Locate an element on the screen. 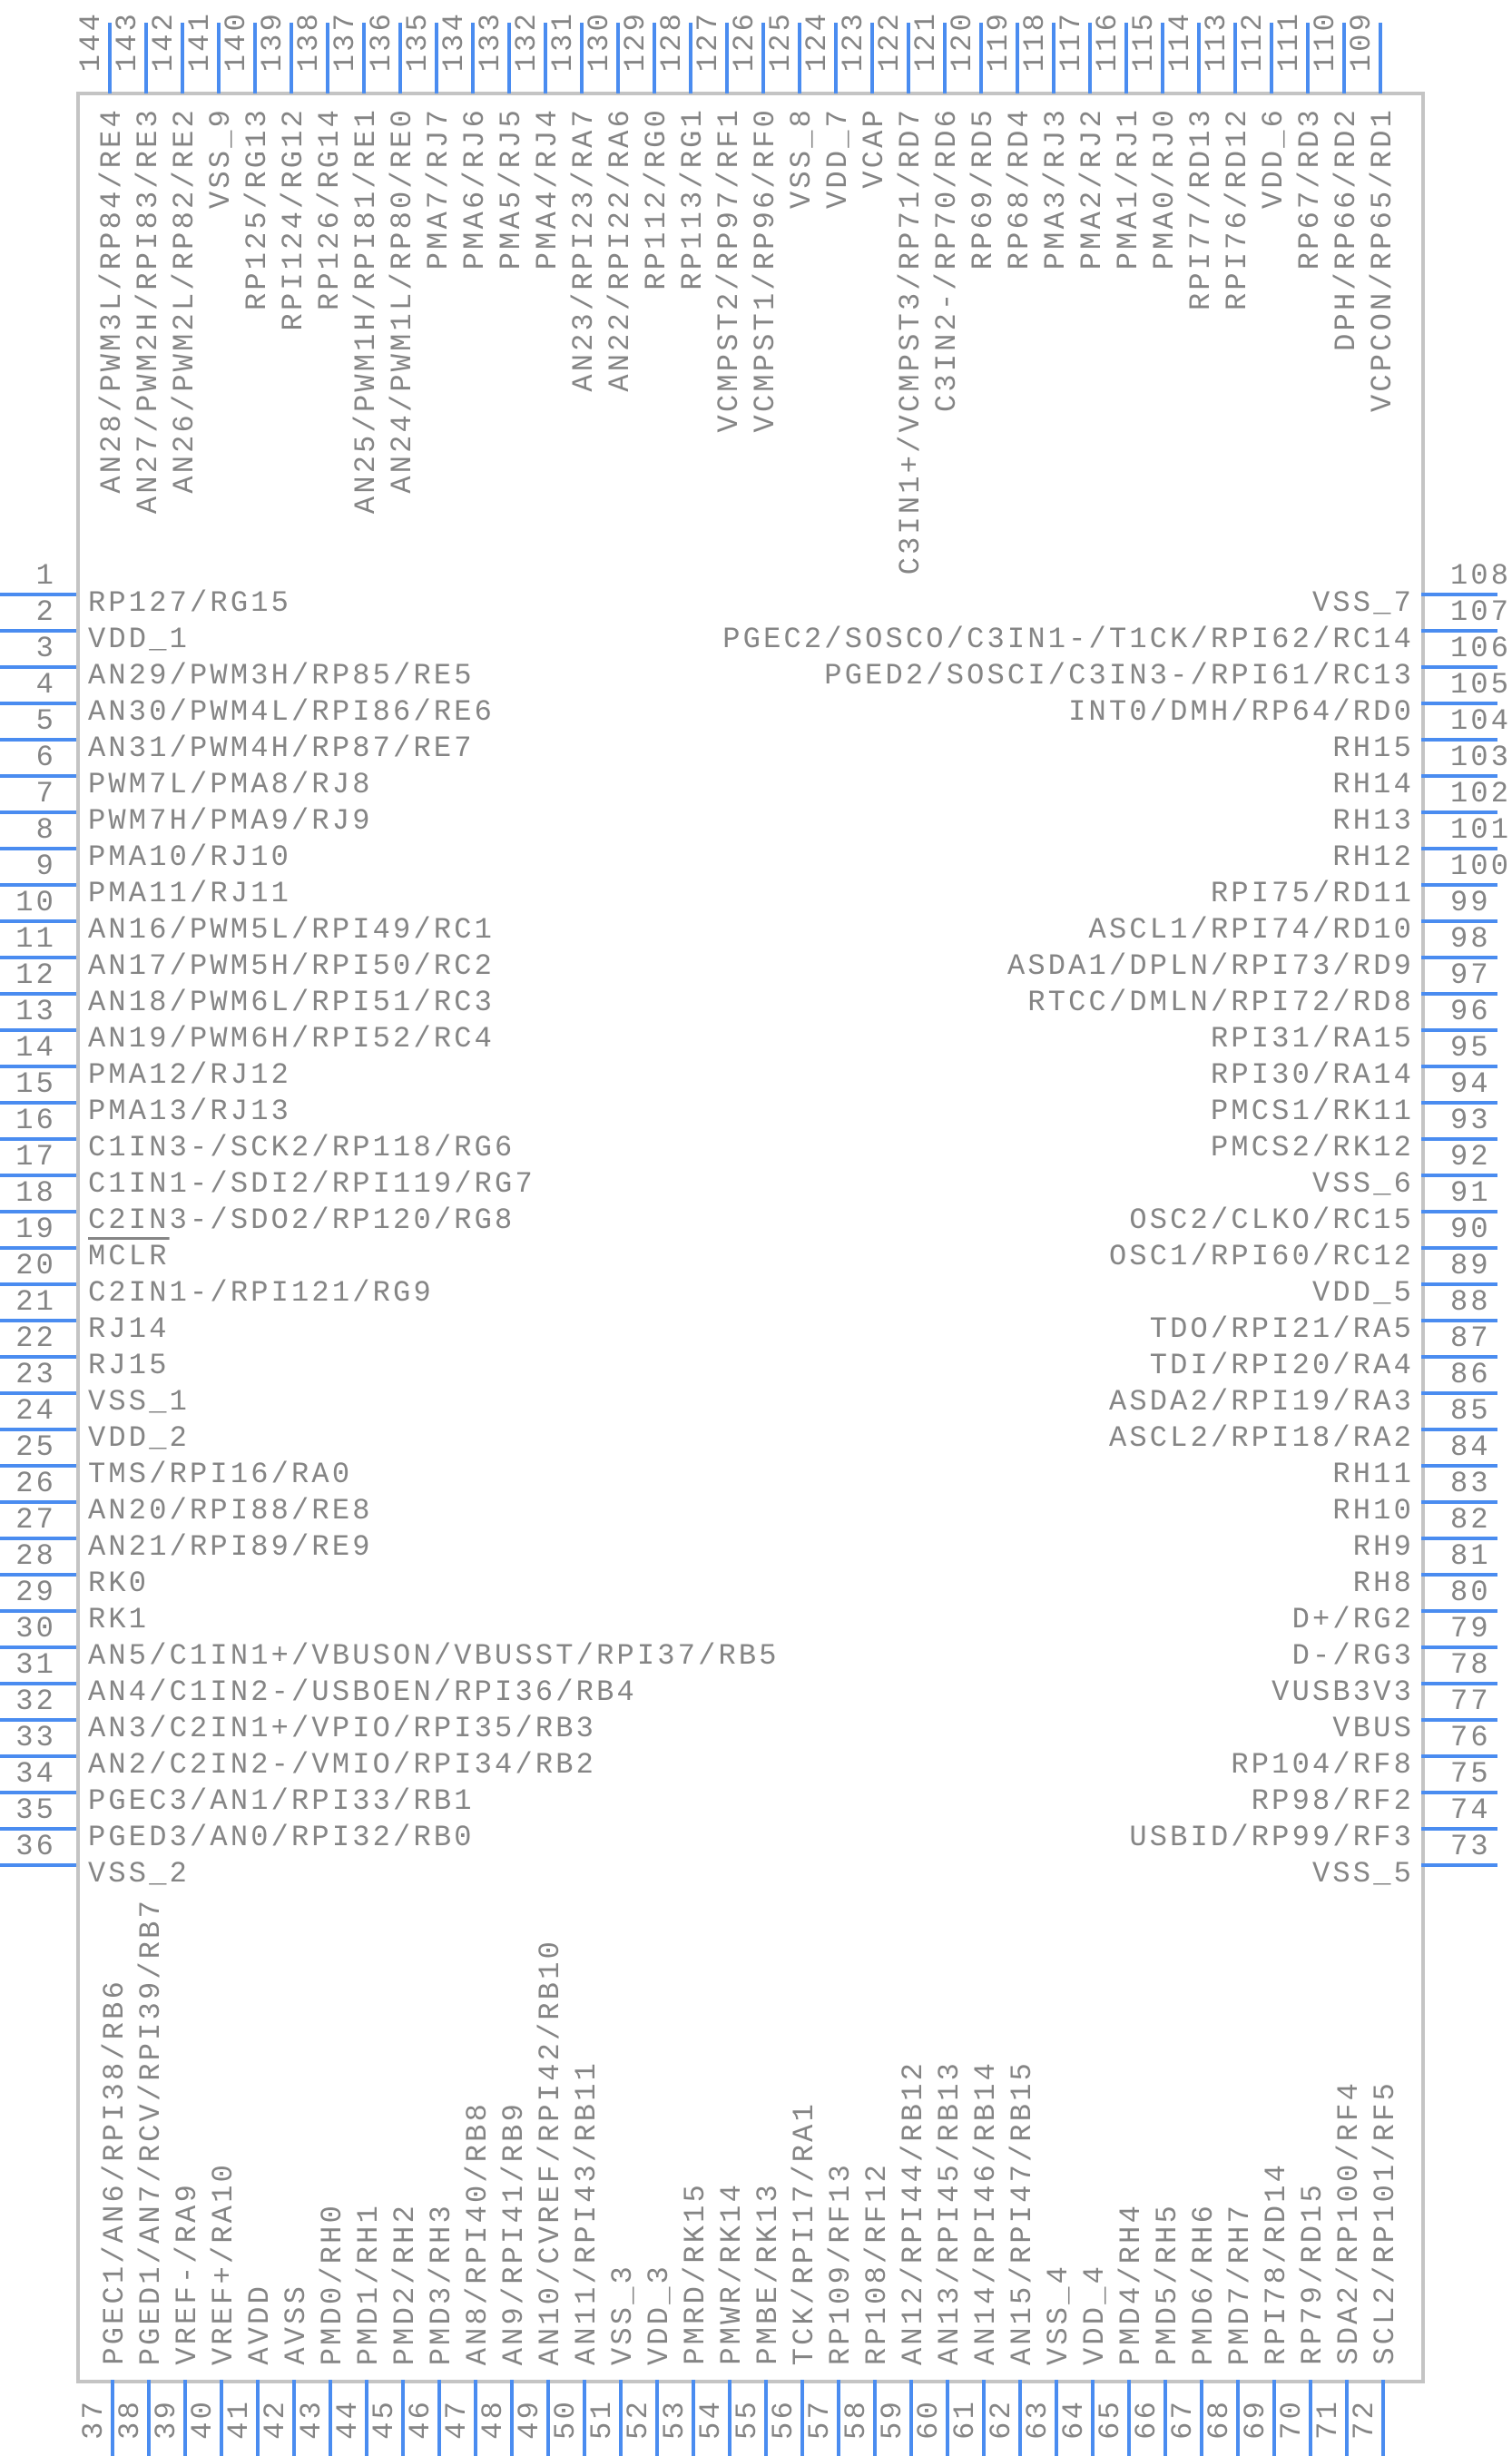 Image resolution: width=1512 pixels, height=2456 pixels. pin-number: 79 is located at coordinates (1470, 1629).